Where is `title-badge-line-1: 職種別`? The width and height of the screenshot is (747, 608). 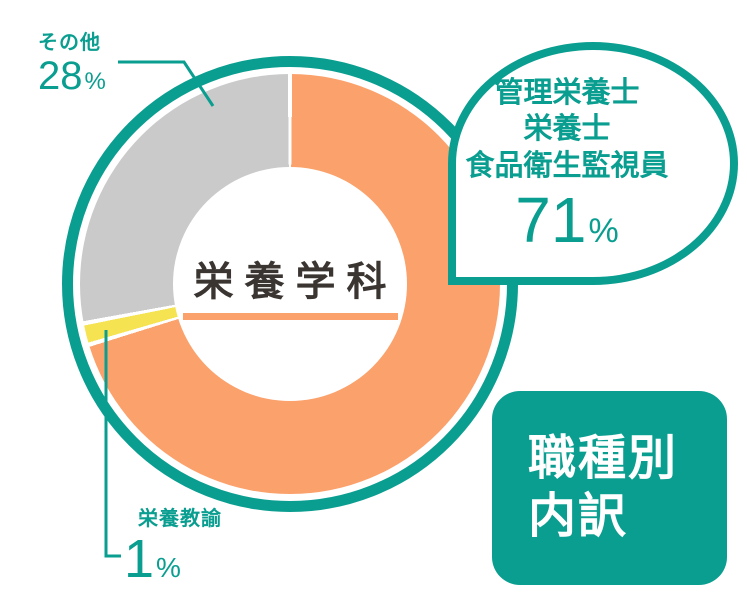
title-badge-line-1: 職種別 is located at coordinates (603, 458).